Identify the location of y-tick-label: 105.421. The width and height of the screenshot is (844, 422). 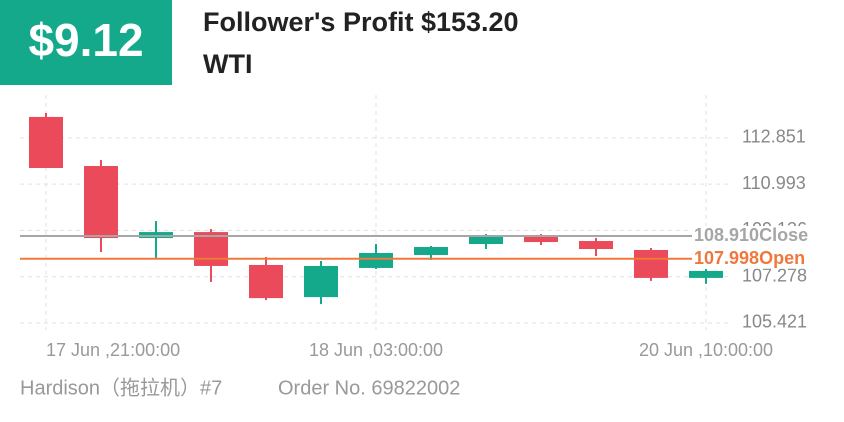
(774, 322).